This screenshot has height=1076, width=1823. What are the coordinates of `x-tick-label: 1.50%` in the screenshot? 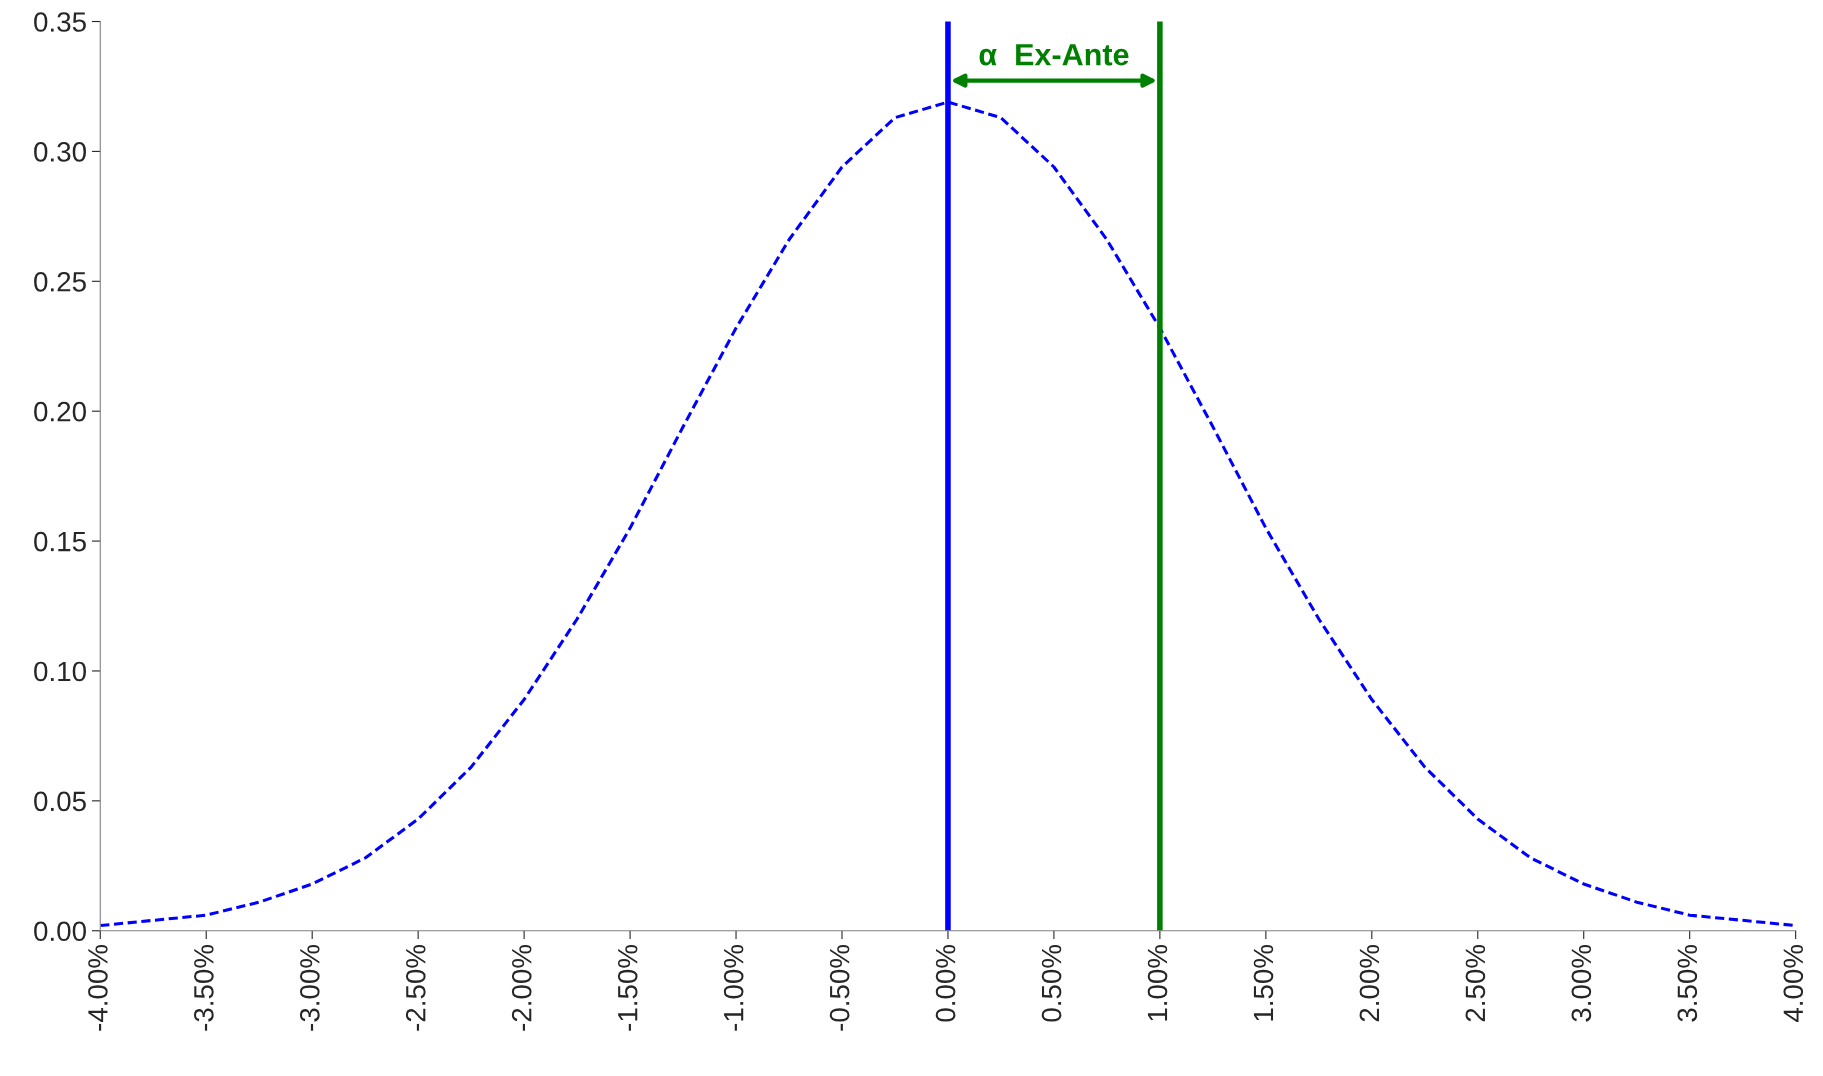 It's located at (1263, 982).